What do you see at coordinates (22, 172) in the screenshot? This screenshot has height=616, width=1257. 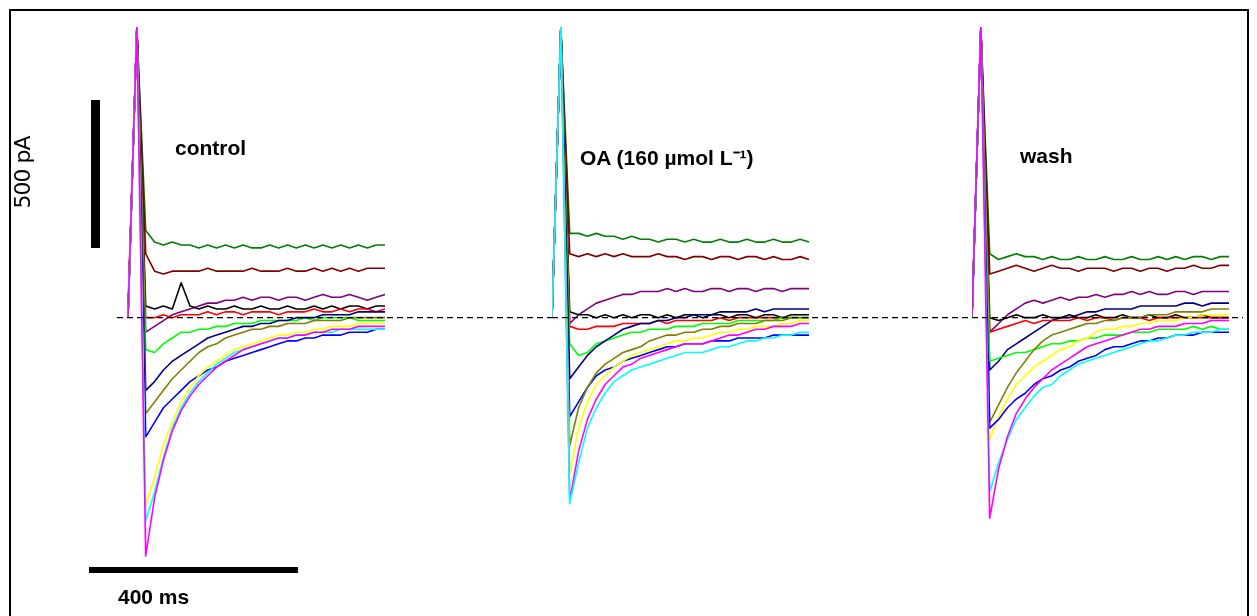 I see `text: 500 pA` at bounding box center [22, 172].